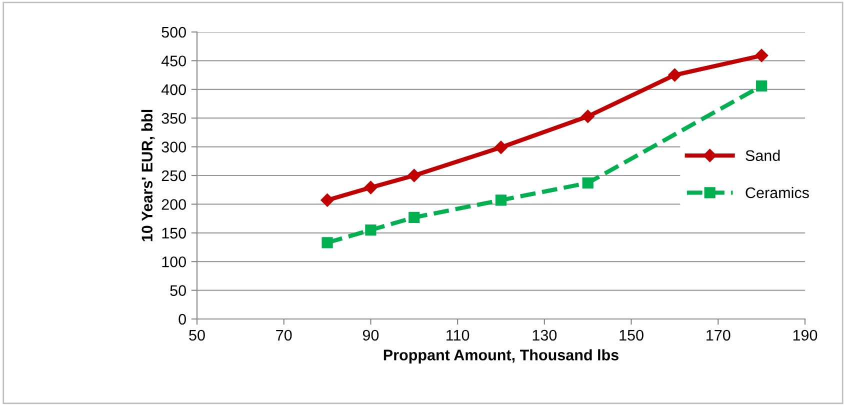 This screenshot has width=846, height=405. I want to click on x-tick-label: 110, so click(458, 335).